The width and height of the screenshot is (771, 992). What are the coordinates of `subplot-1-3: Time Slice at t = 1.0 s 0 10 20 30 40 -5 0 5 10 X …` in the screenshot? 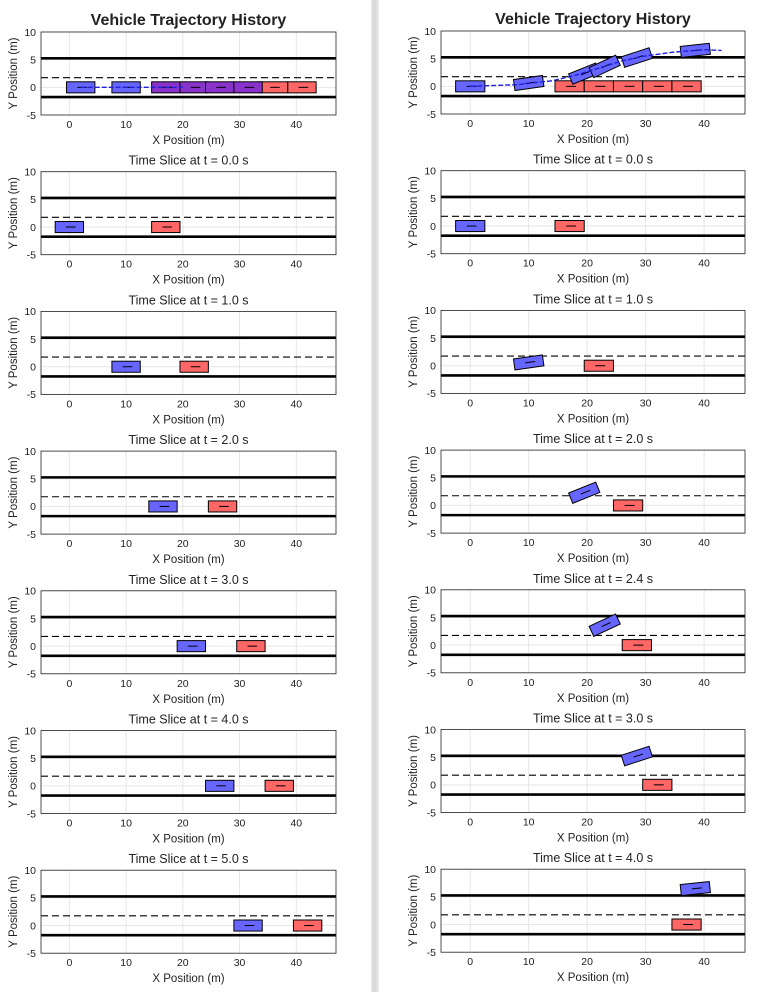 It's located at (172, 359).